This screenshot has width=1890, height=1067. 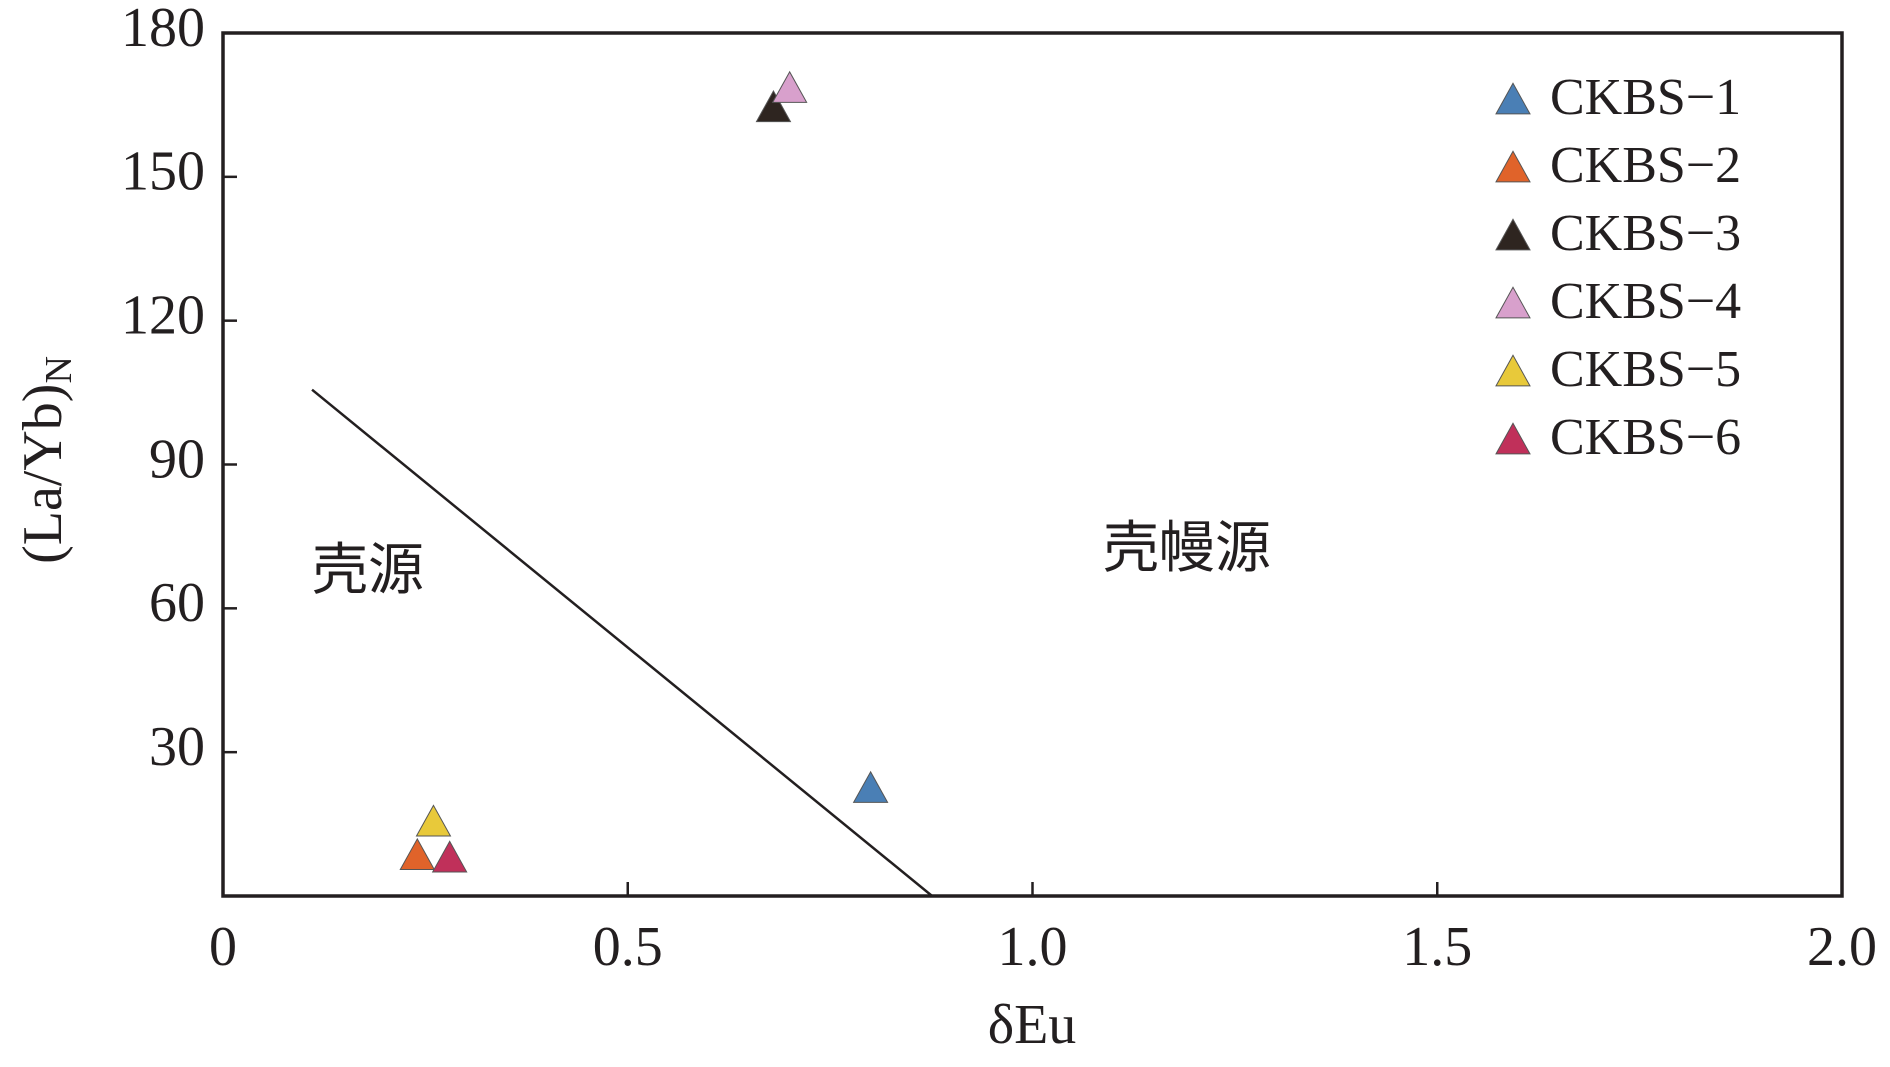 I want to click on y-tick-label: 90, so click(x=177, y=459).